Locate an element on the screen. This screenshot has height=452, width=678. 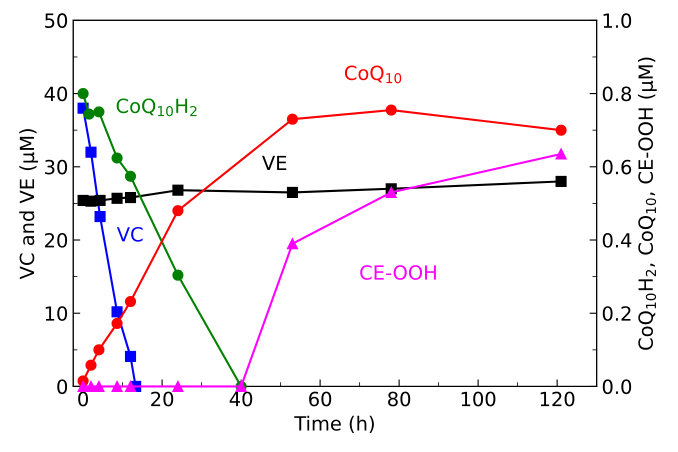
y2-tick-label: 1.0 is located at coordinates (618, 20).